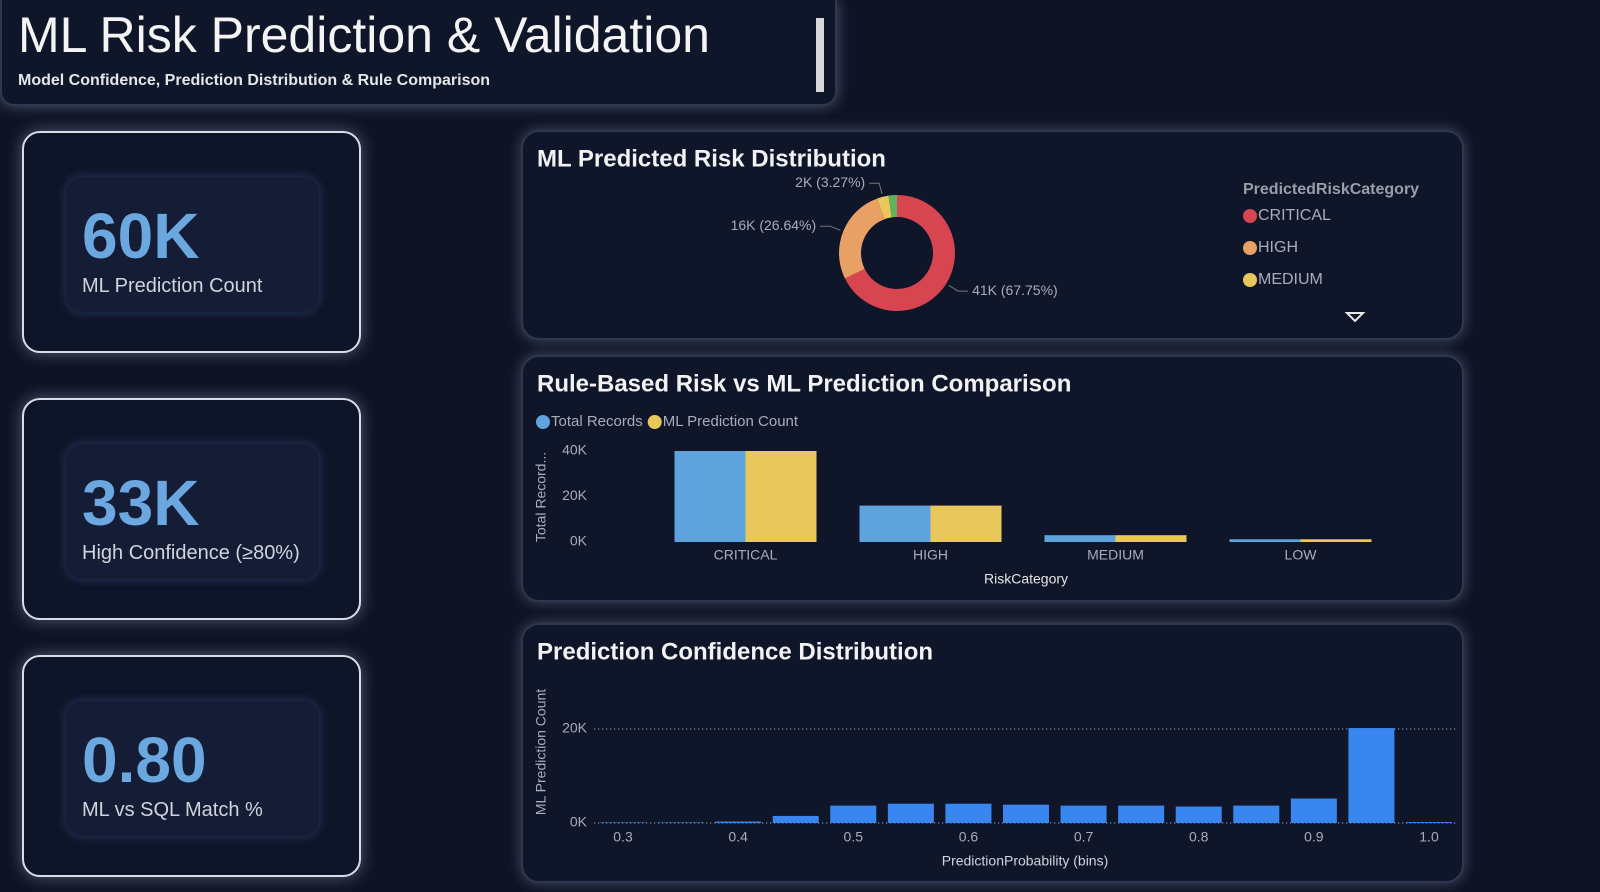 Image resolution: width=1600 pixels, height=892 pixels. Describe the element at coordinates (141, 503) in the screenshot. I see `kpi-value: 33K` at that location.